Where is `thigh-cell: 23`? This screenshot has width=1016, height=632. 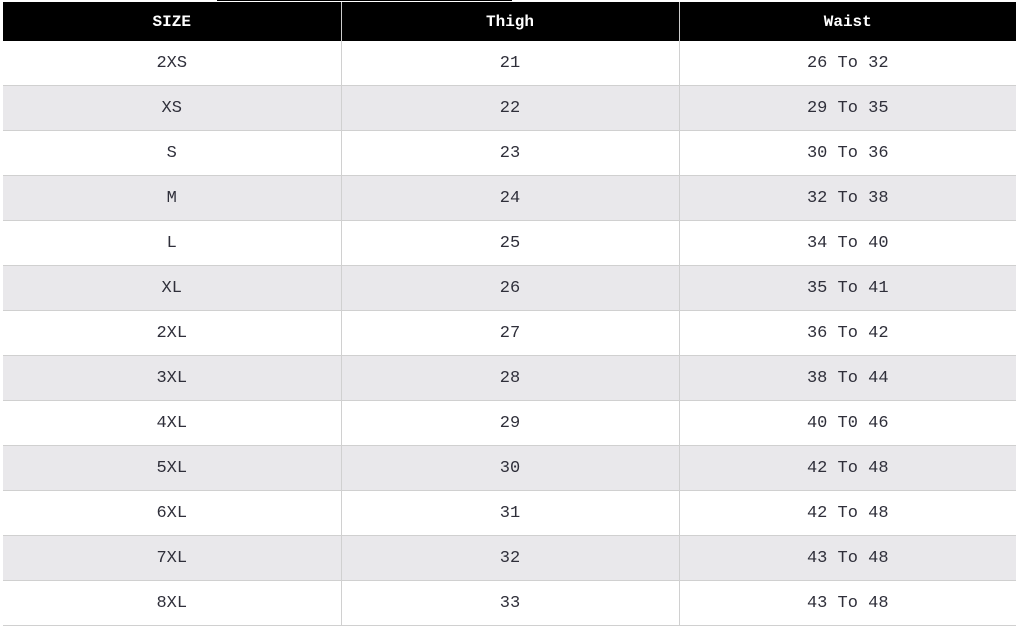 thigh-cell: 23 is located at coordinates (510, 153).